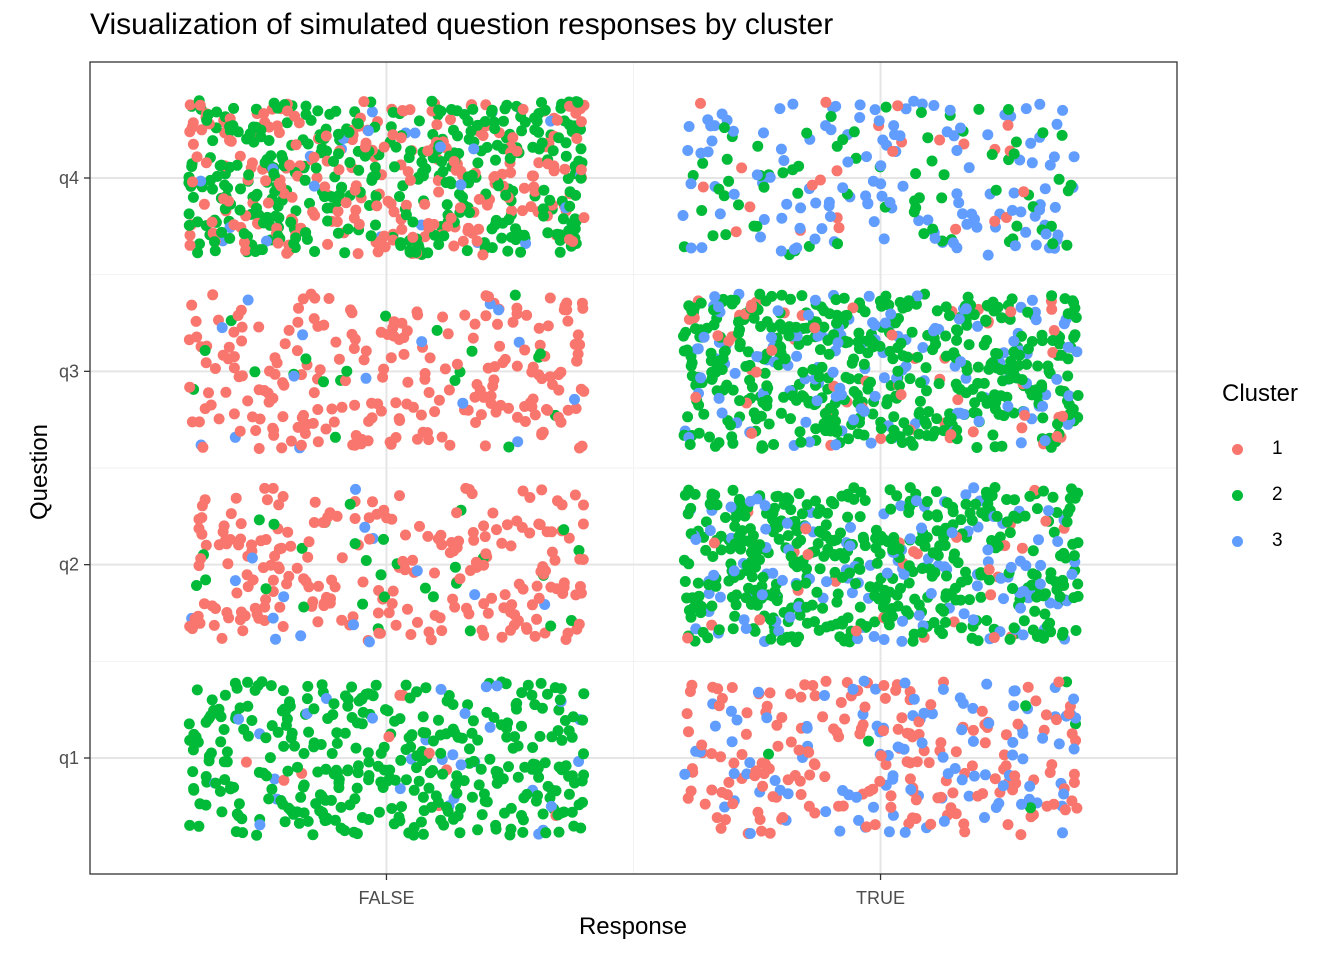  I want to click on legend-label-1: 1, so click(1277, 448).